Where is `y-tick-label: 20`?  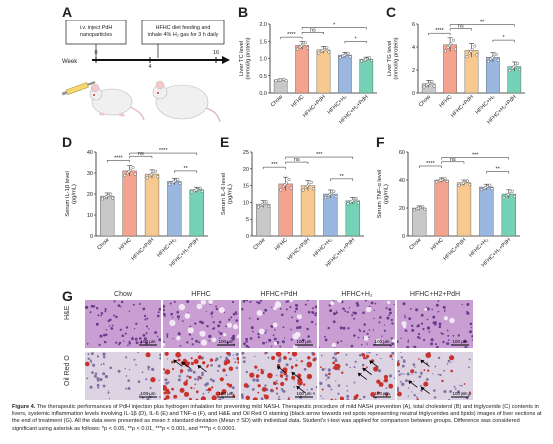 y-tick-label: 20 is located at coordinates (402, 209).